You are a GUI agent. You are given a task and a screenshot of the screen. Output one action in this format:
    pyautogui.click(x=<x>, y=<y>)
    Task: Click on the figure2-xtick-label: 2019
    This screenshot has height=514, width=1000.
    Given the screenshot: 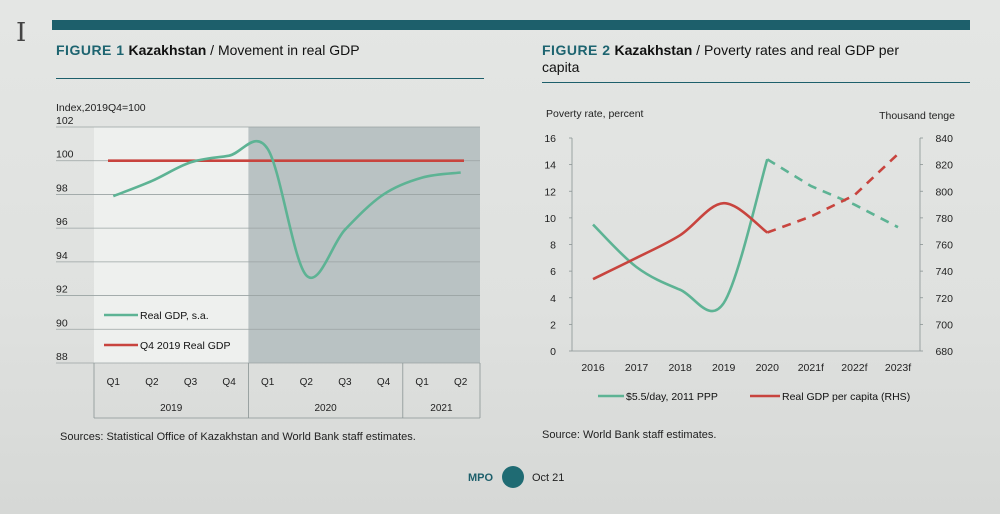 What is the action you would take?
    pyautogui.click(x=724, y=368)
    